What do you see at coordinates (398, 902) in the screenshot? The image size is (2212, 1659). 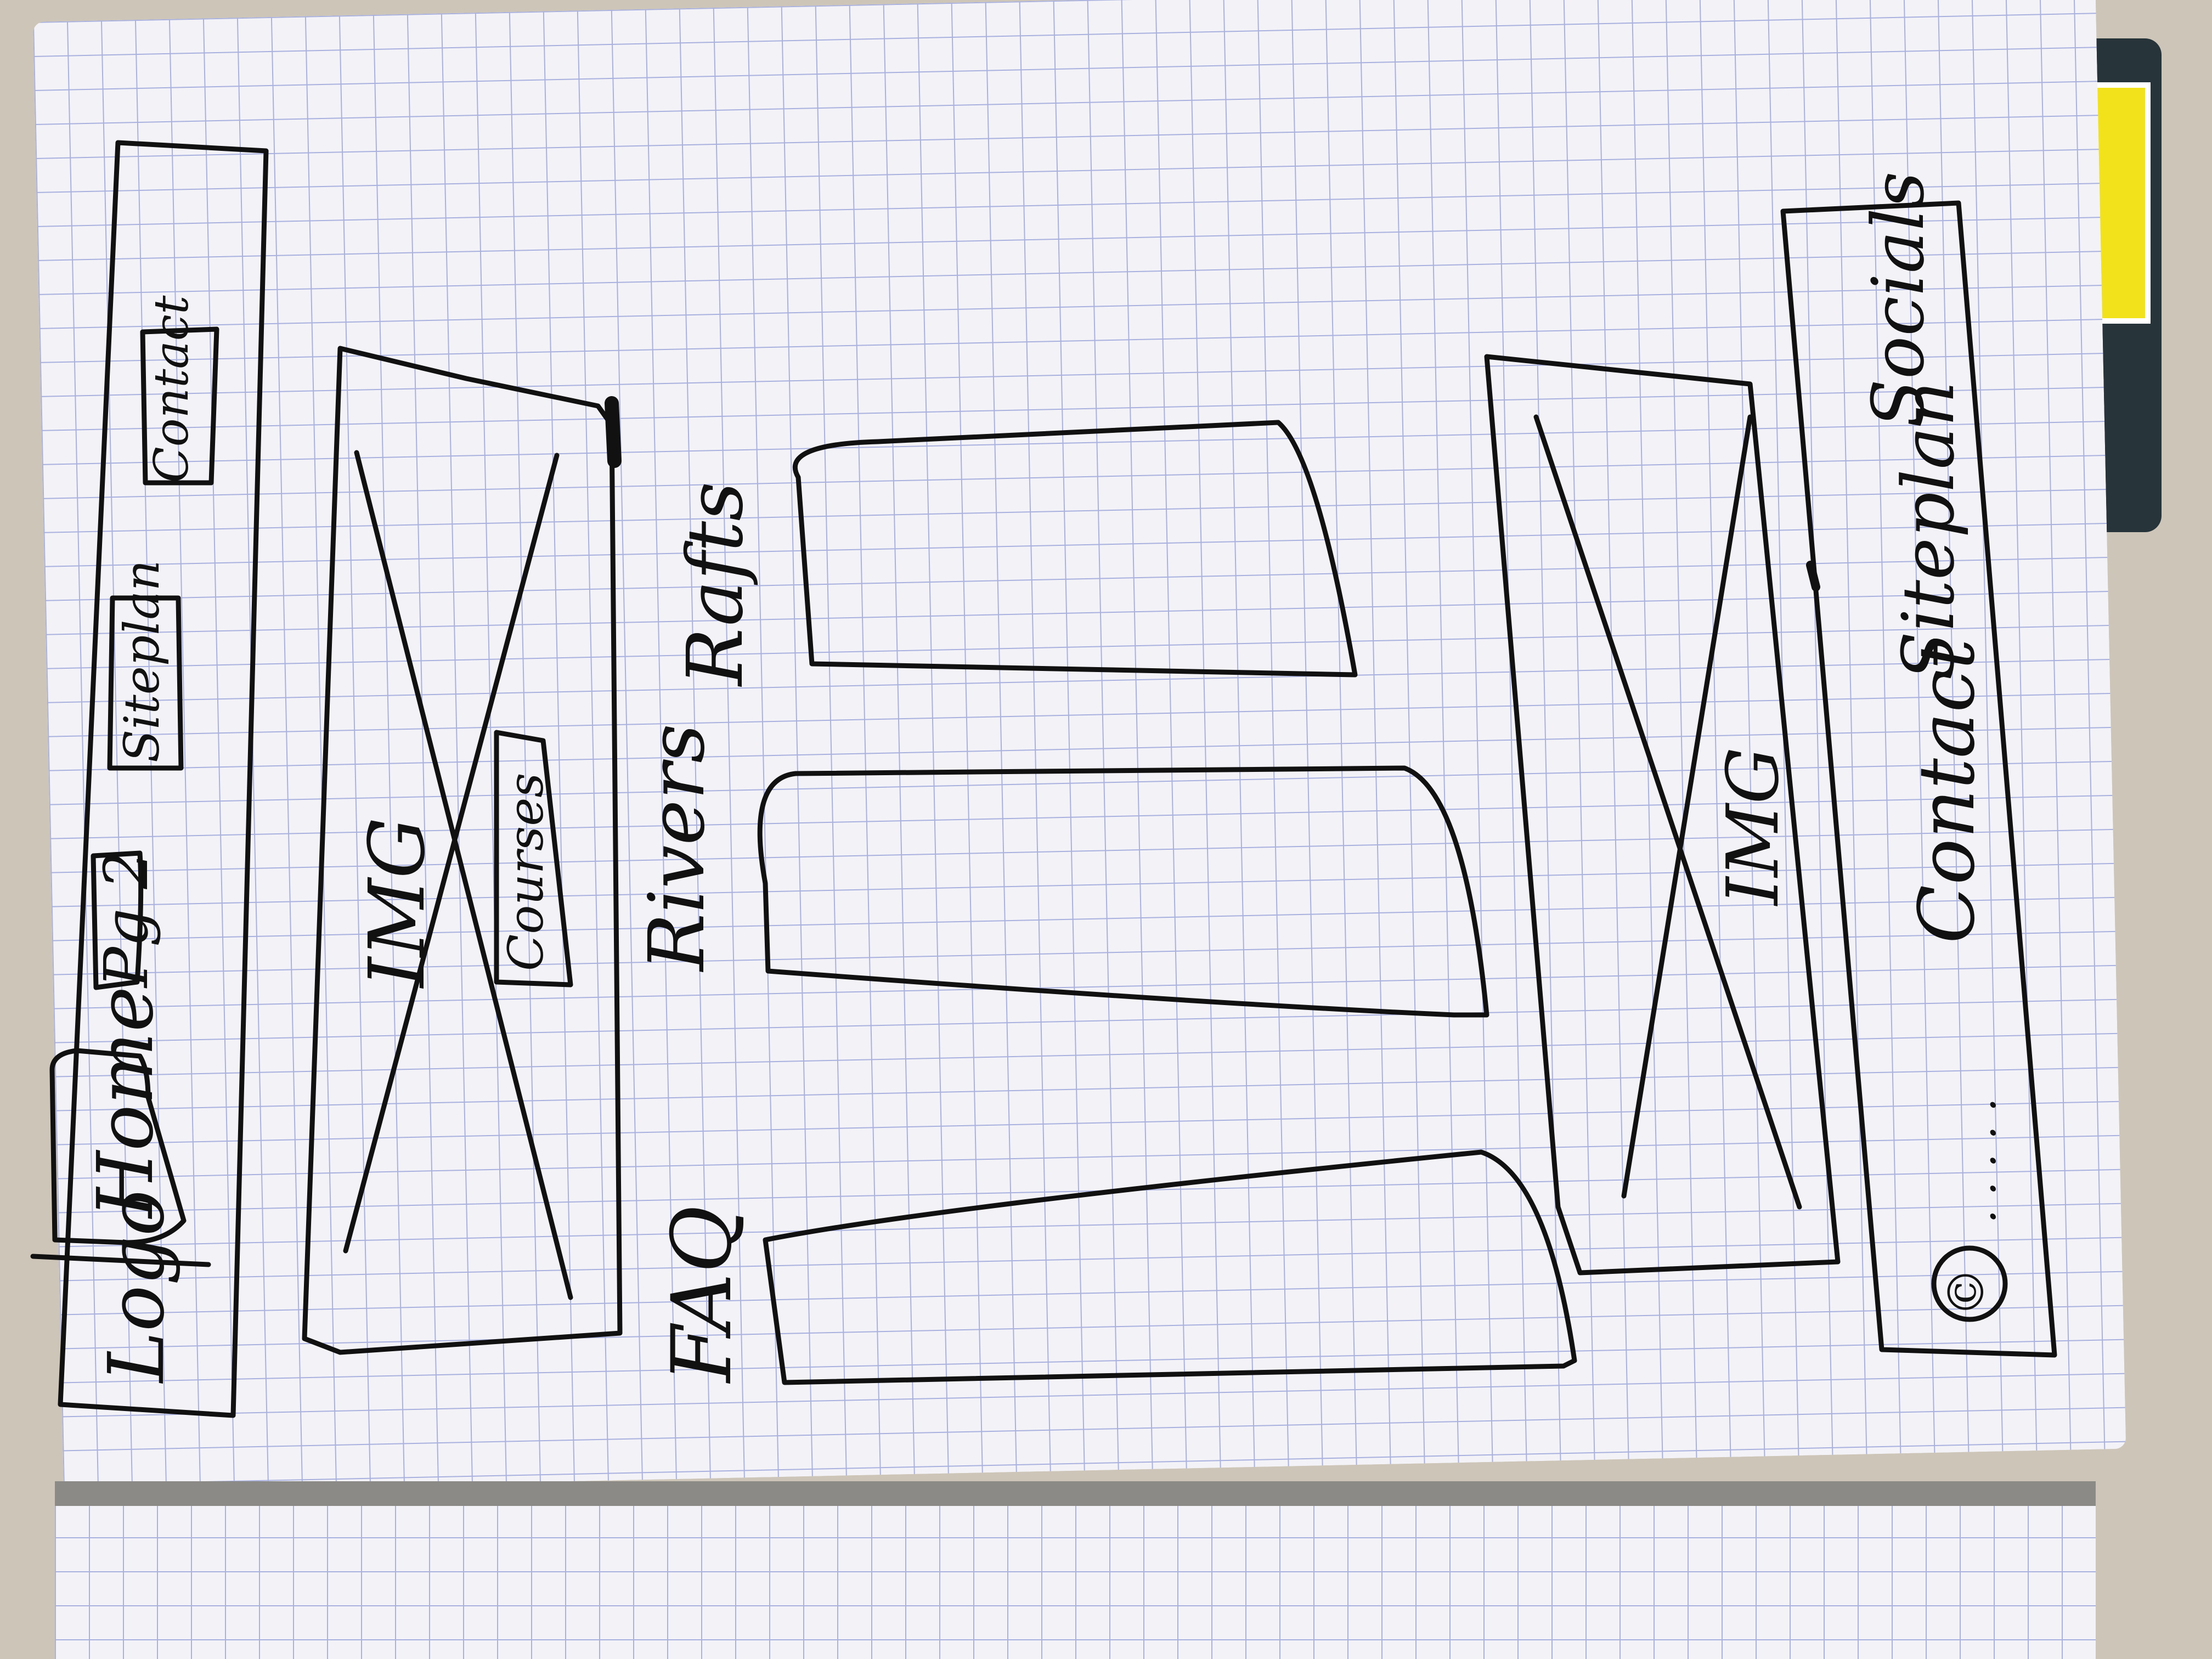 I see `hero-img-label: IMG` at bounding box center [398, 902].